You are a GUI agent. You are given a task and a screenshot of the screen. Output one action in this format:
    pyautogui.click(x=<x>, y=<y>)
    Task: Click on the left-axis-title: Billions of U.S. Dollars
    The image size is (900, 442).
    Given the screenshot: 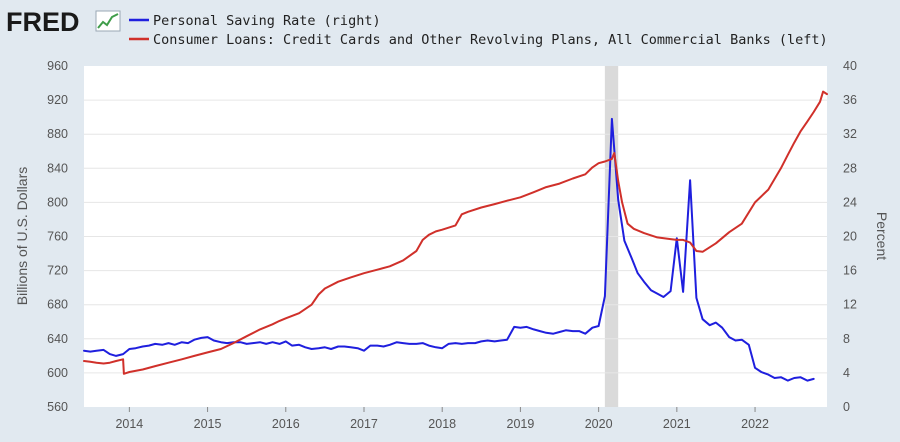 What is the action you would take?
    pyautogui.click(x=22, y=236)
    